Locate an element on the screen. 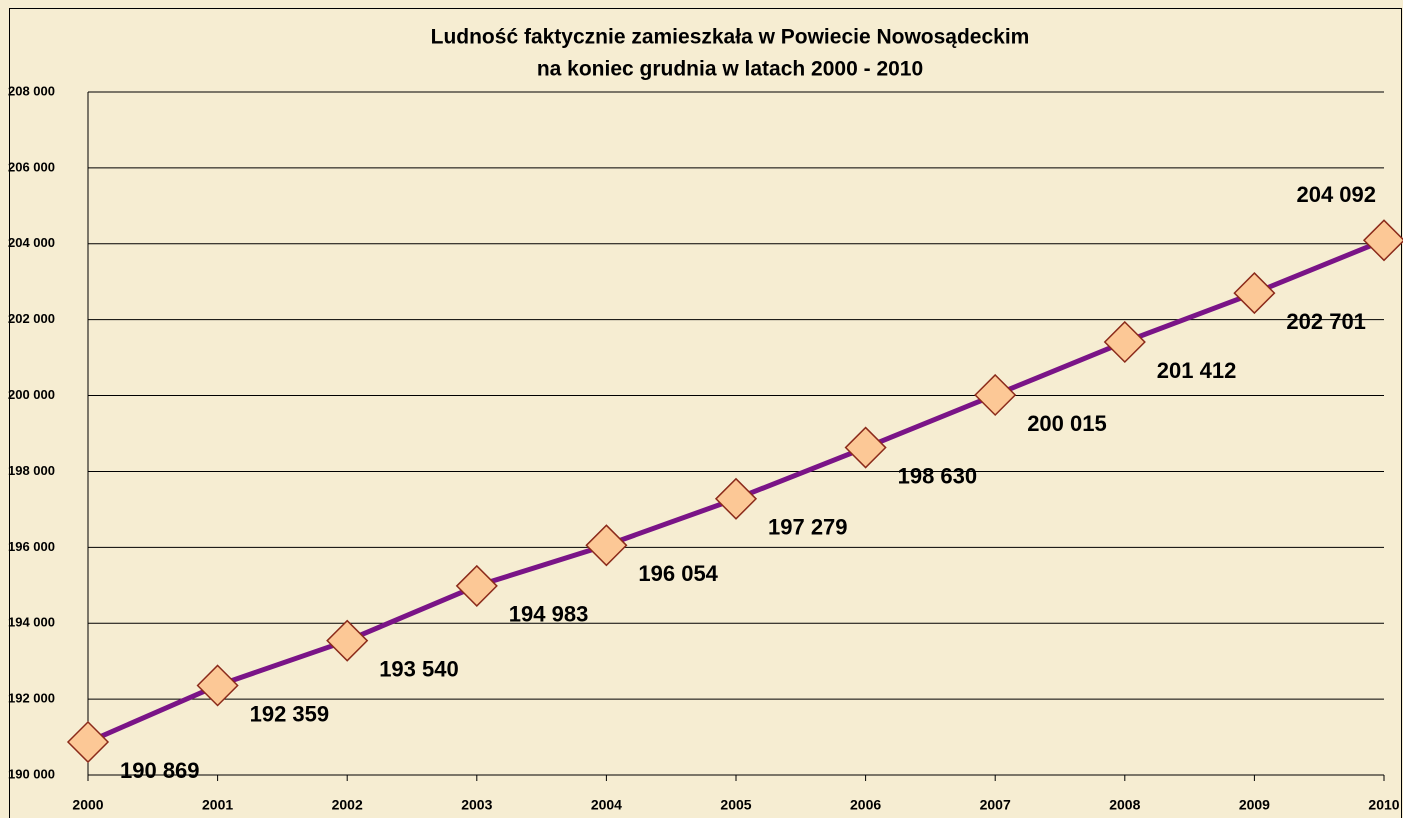  y-tick-label: 190 000 is located at coordinates (31, 773).